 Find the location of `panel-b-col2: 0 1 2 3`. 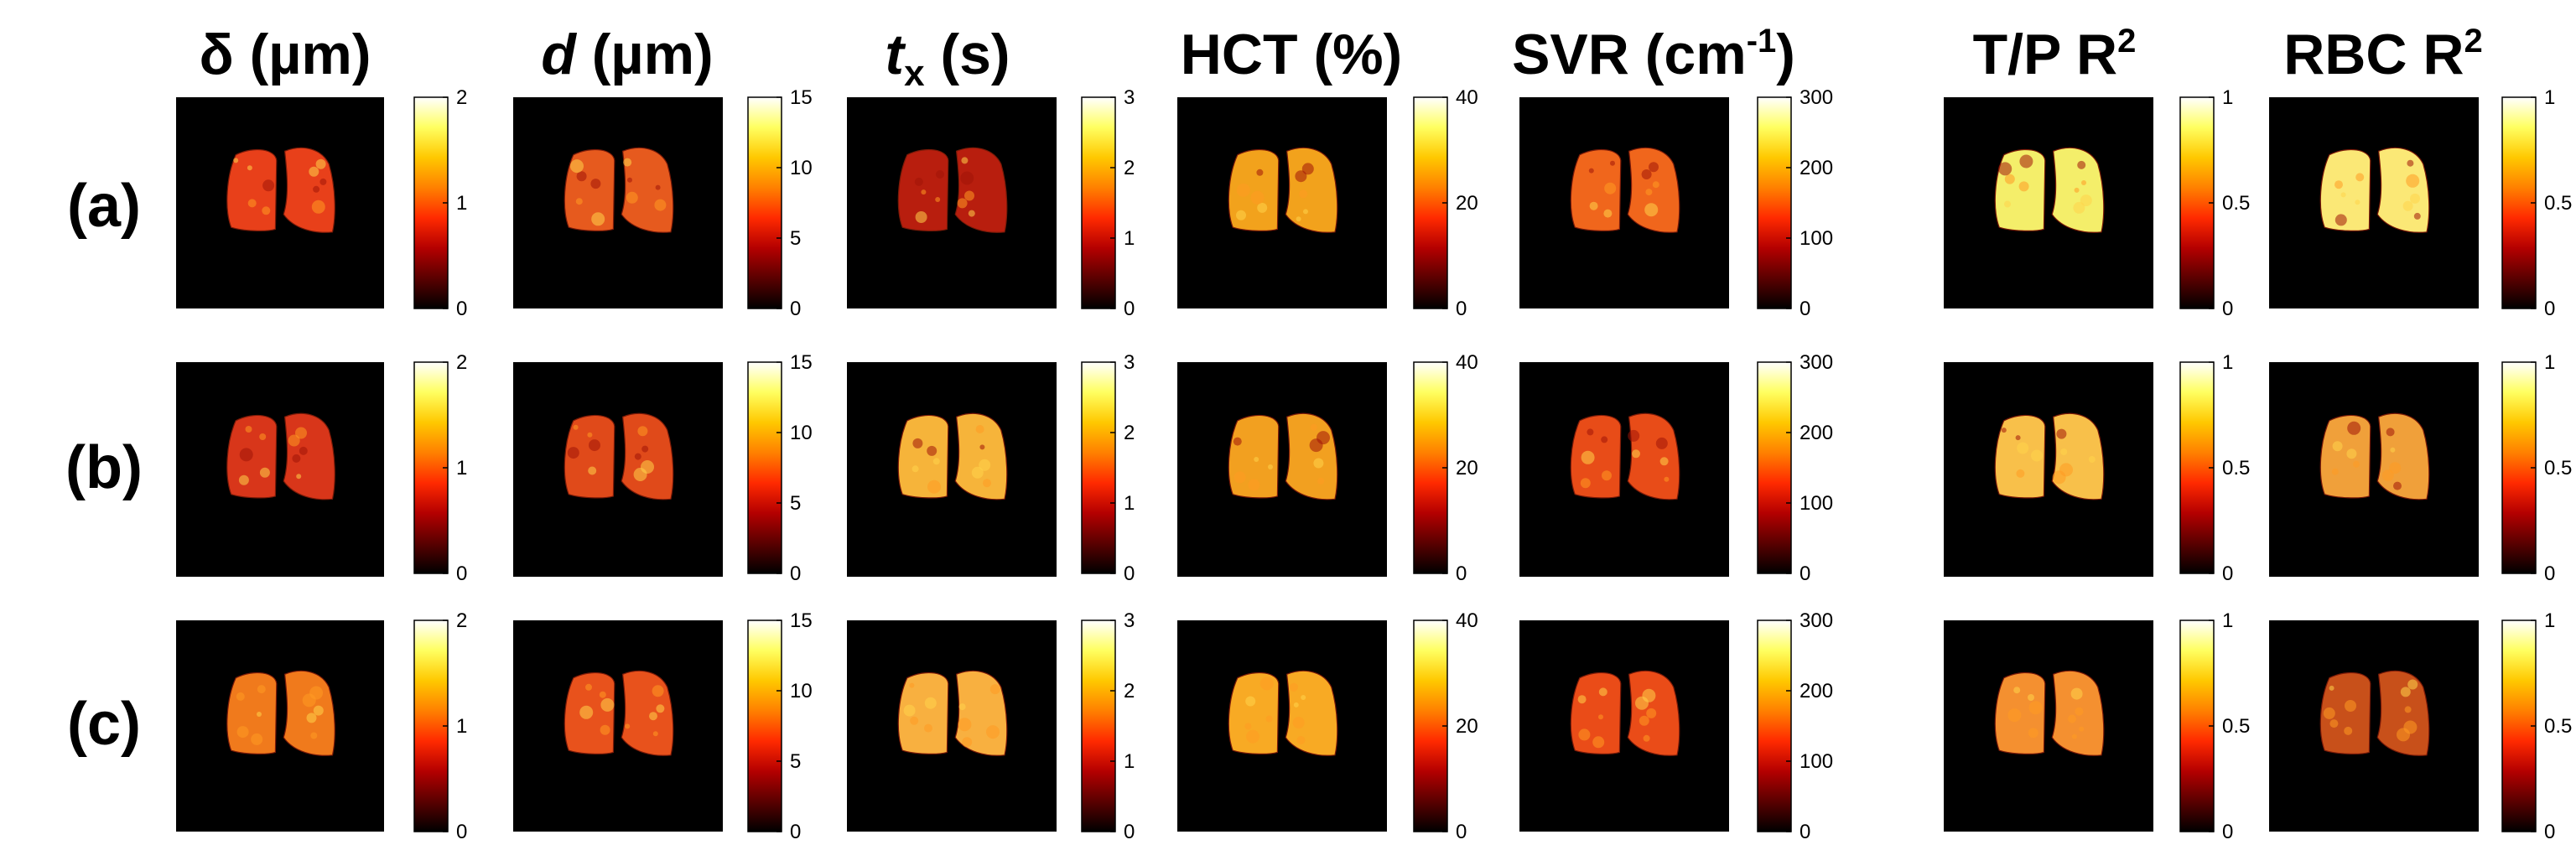

panel-b-col2: 0 1 2 3 is located at coordinates (991, 468).